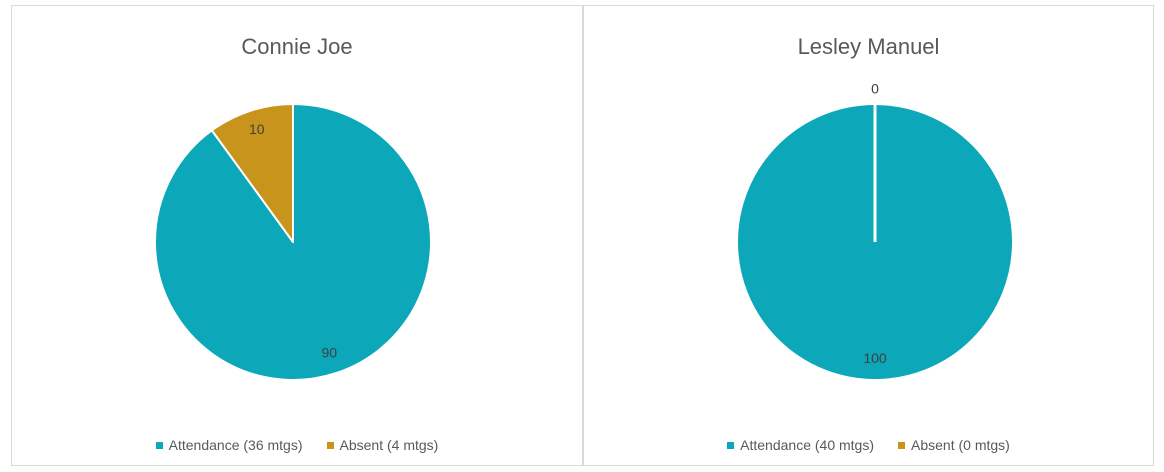 The image size is (1164, 472). Describe the element at coordinates (235, 445) in the screenshot. I see `legend-label-attendance: Attendance (36 mtgs)` at that location.